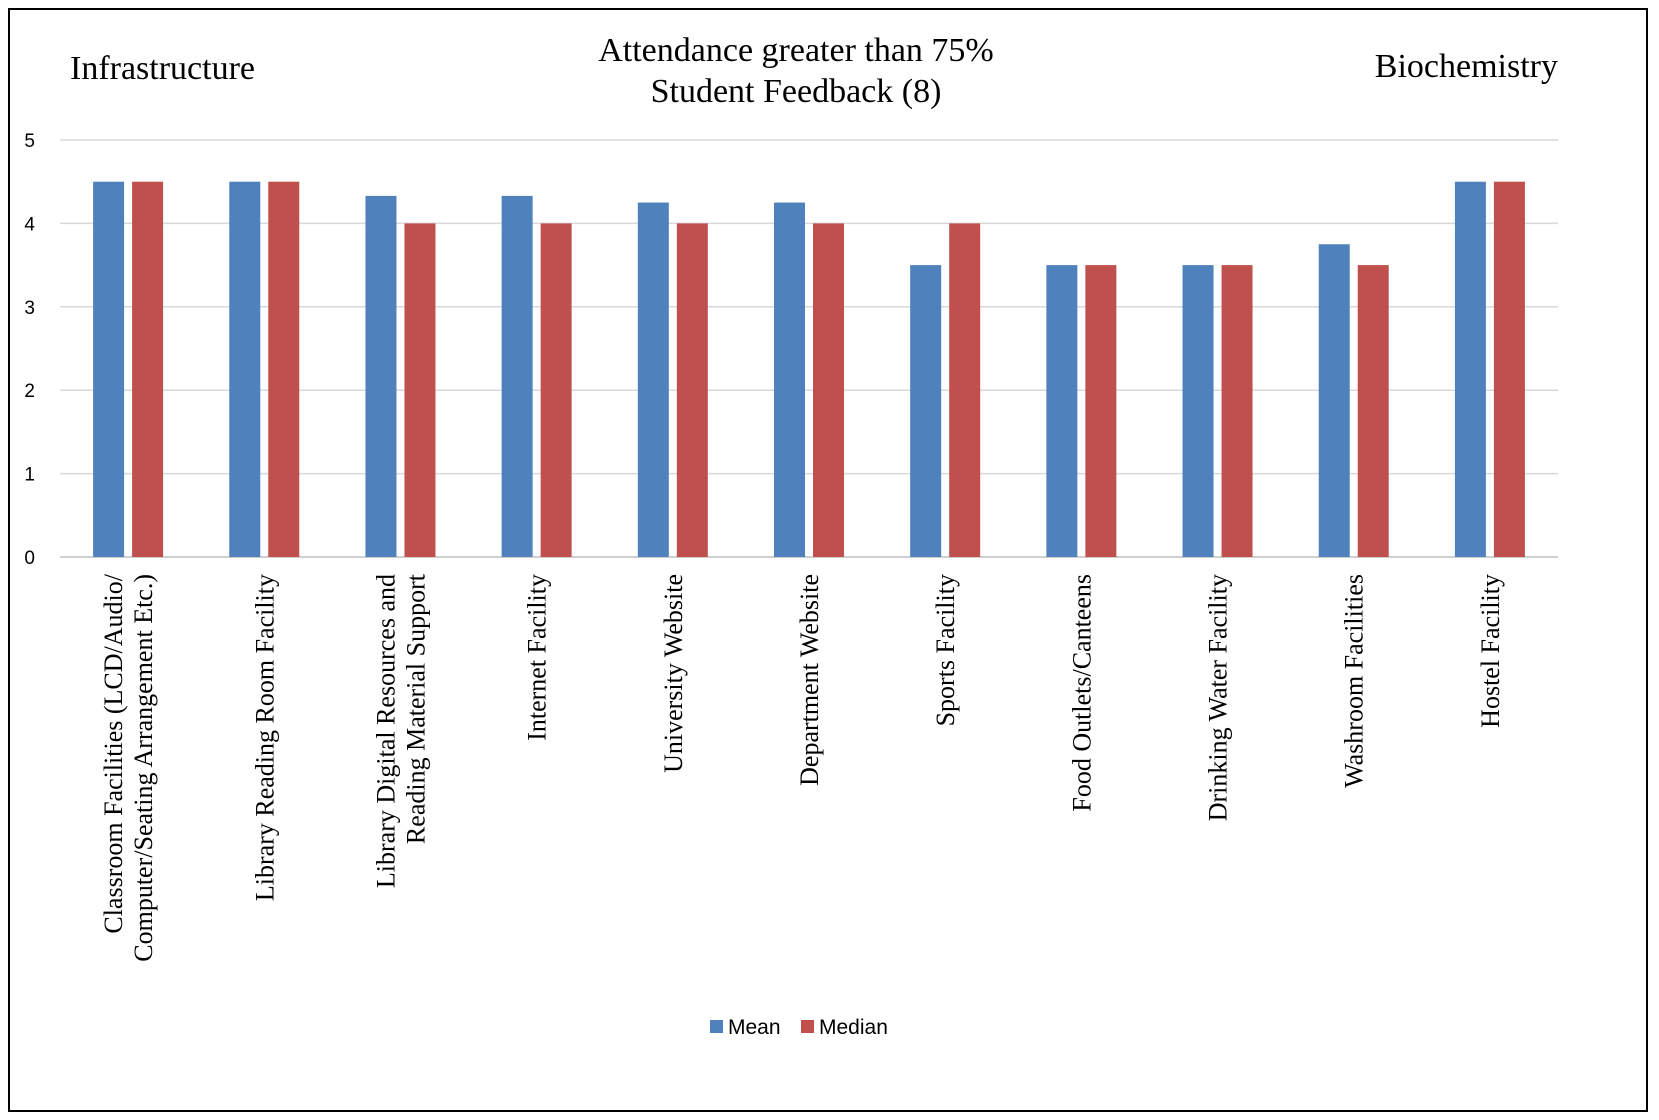 The image size is (1659, 1120). Describe the element at coordinates (29, 391) in the screenshot. I see `y-tick-label: 2` at that location.